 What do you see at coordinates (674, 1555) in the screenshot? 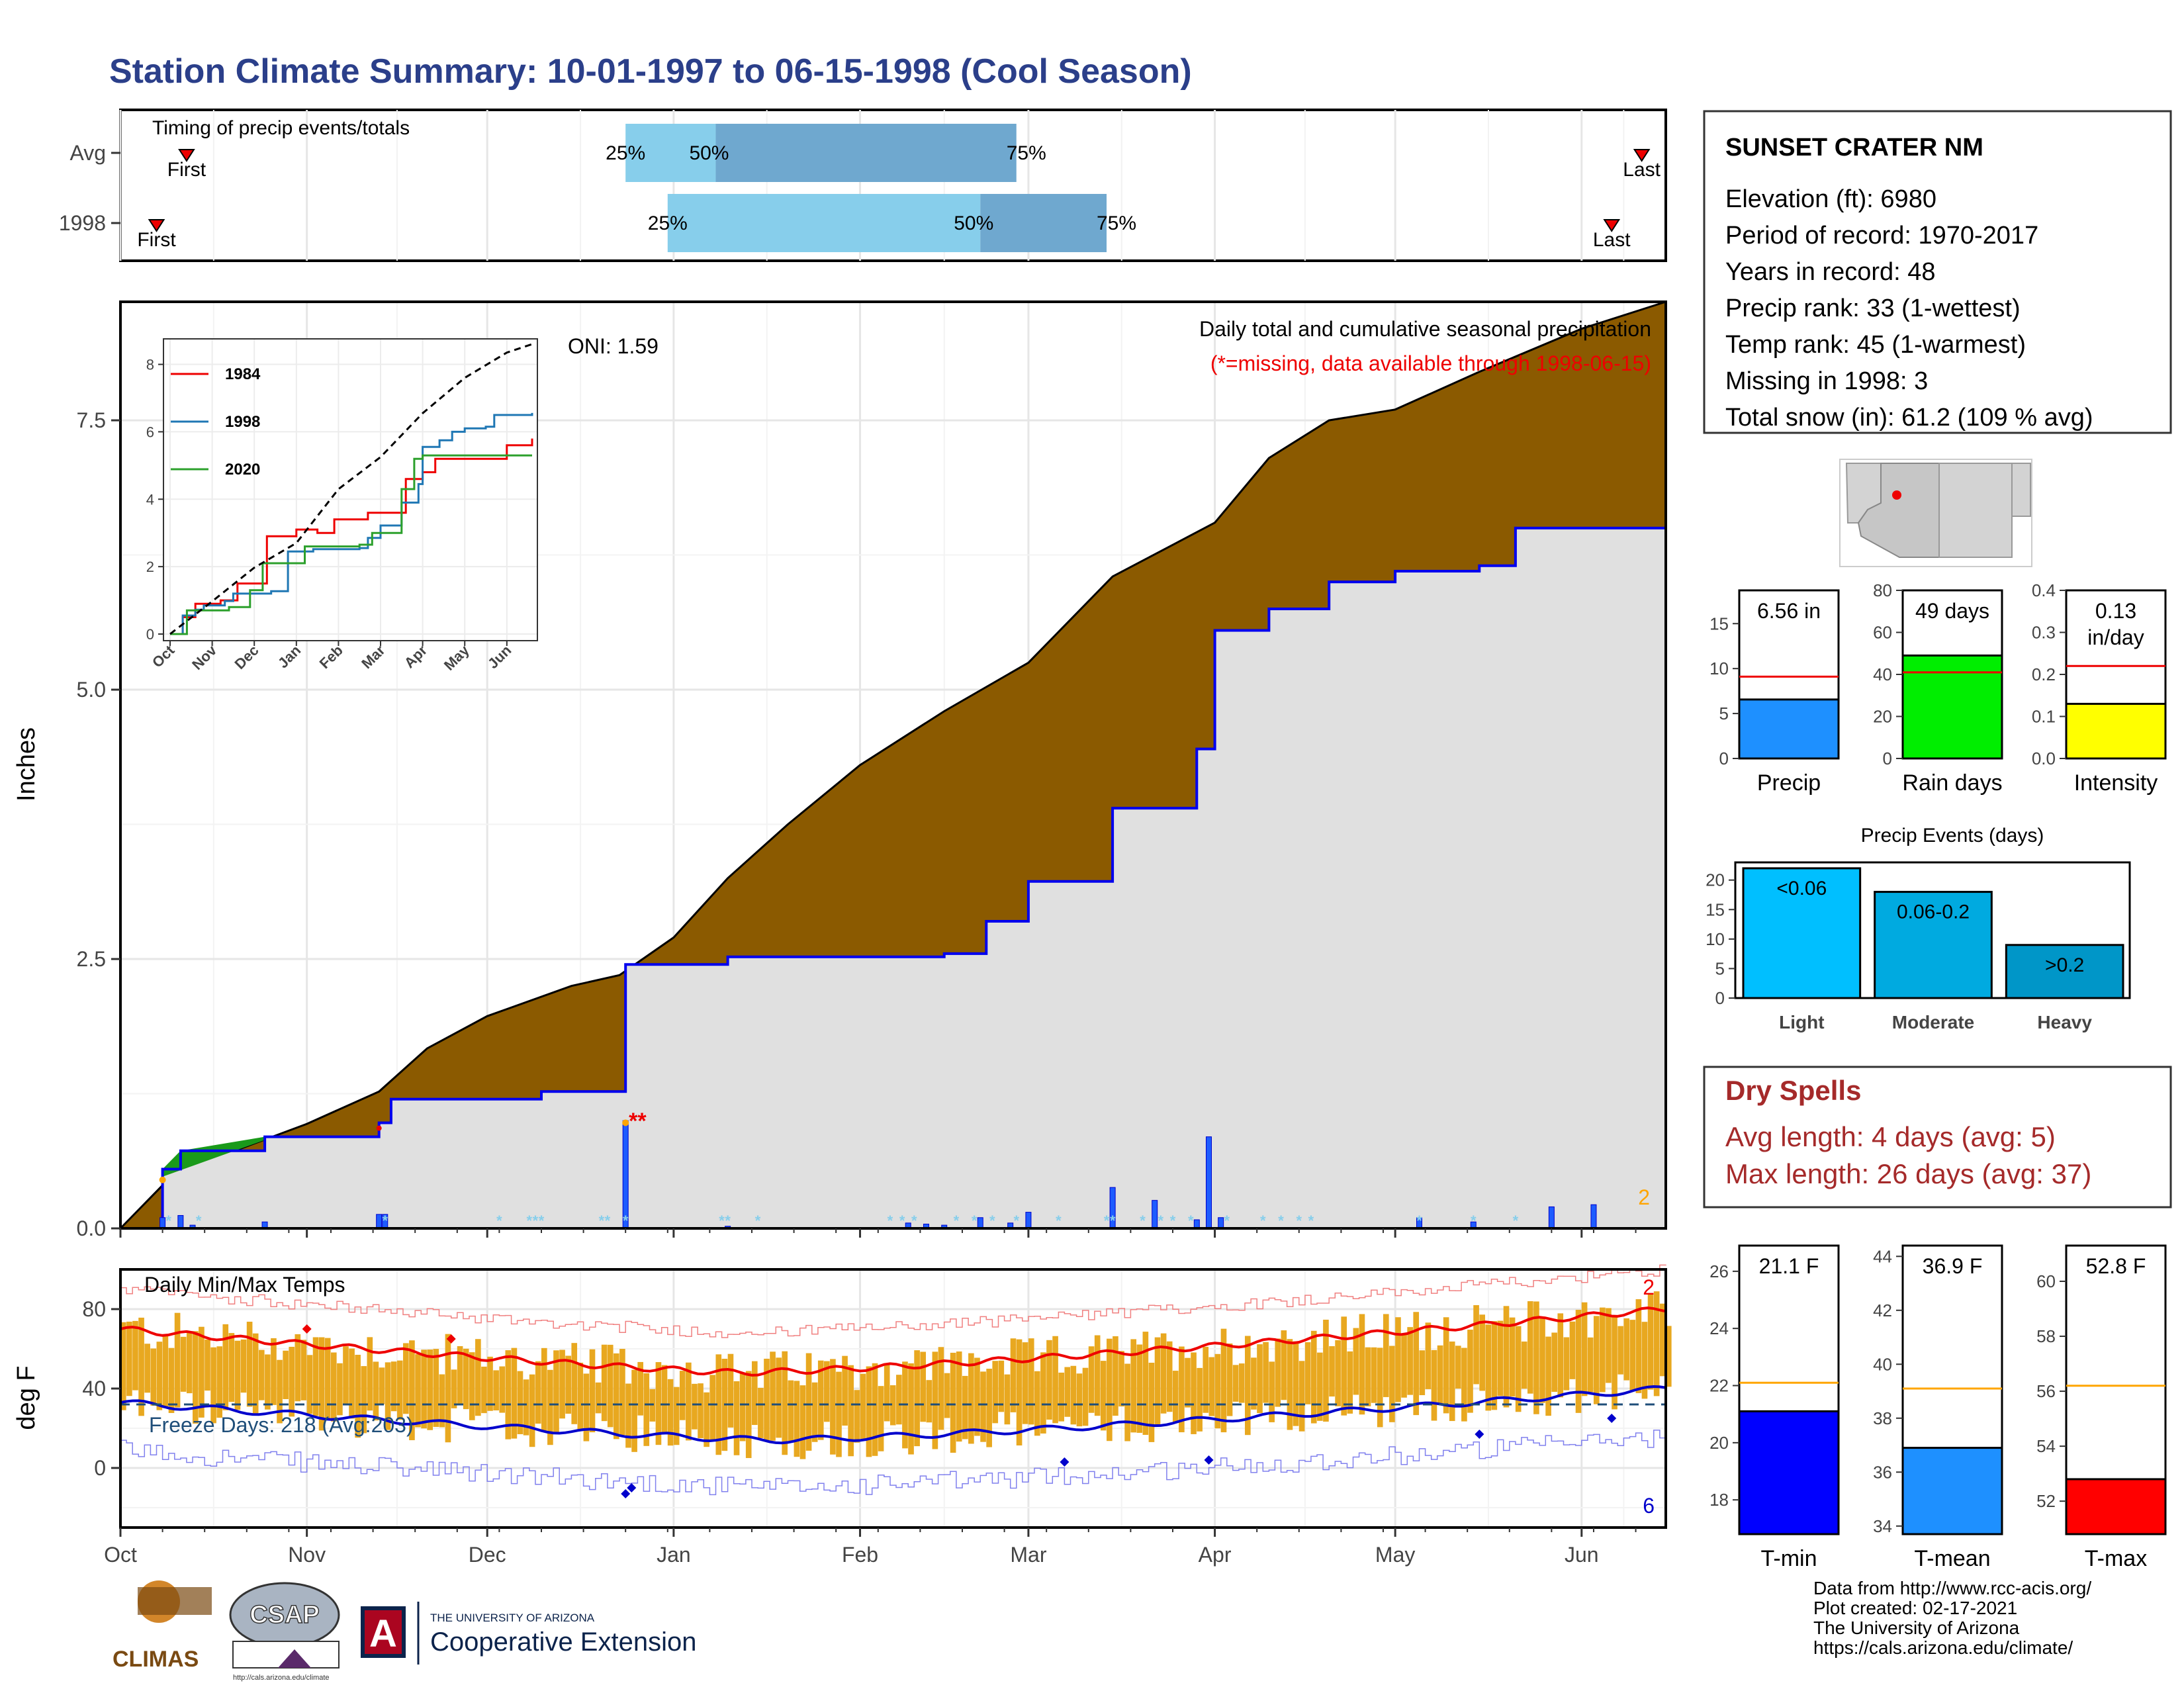
I see `temp-x-tick-label: Jan` at bounding box center [674, 1555].